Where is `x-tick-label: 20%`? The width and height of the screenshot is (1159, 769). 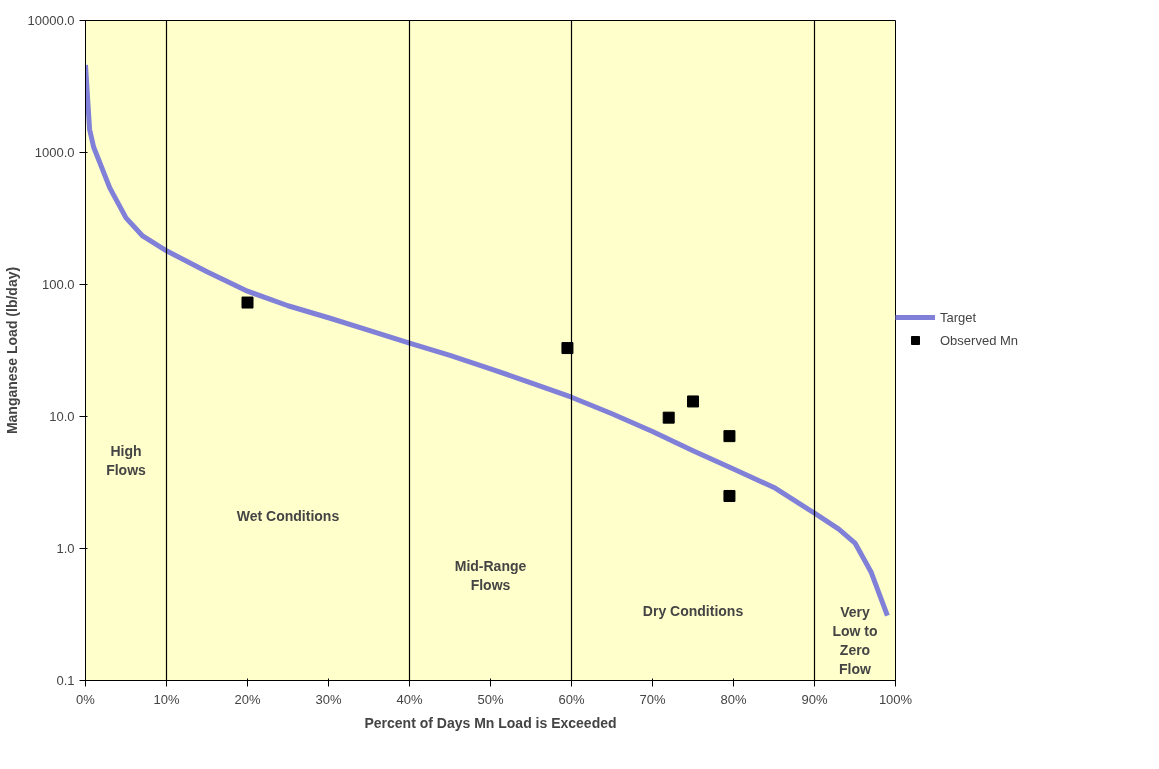
x-tick-label: 20% is located at coordinates (247, 699).